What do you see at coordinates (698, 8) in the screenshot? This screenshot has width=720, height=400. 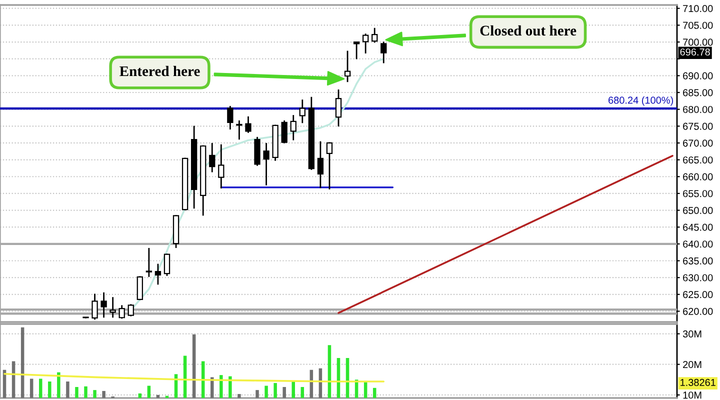 I see `y-tick-label: 710.00` at bounding box center [698, 8].